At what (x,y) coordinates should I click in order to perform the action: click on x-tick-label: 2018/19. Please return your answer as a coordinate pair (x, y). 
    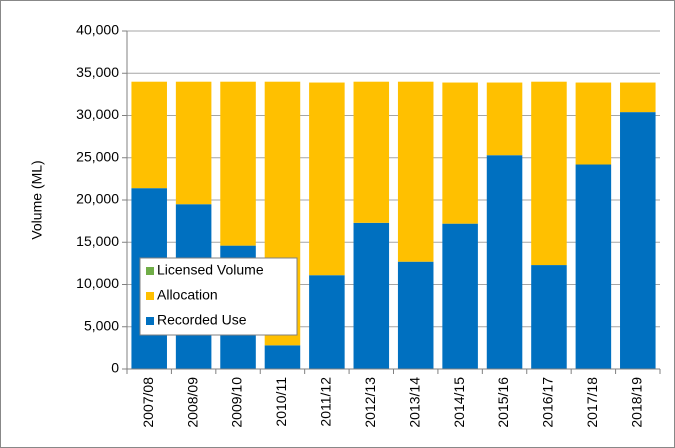
    Looking at the image, I should click on (636, 402).